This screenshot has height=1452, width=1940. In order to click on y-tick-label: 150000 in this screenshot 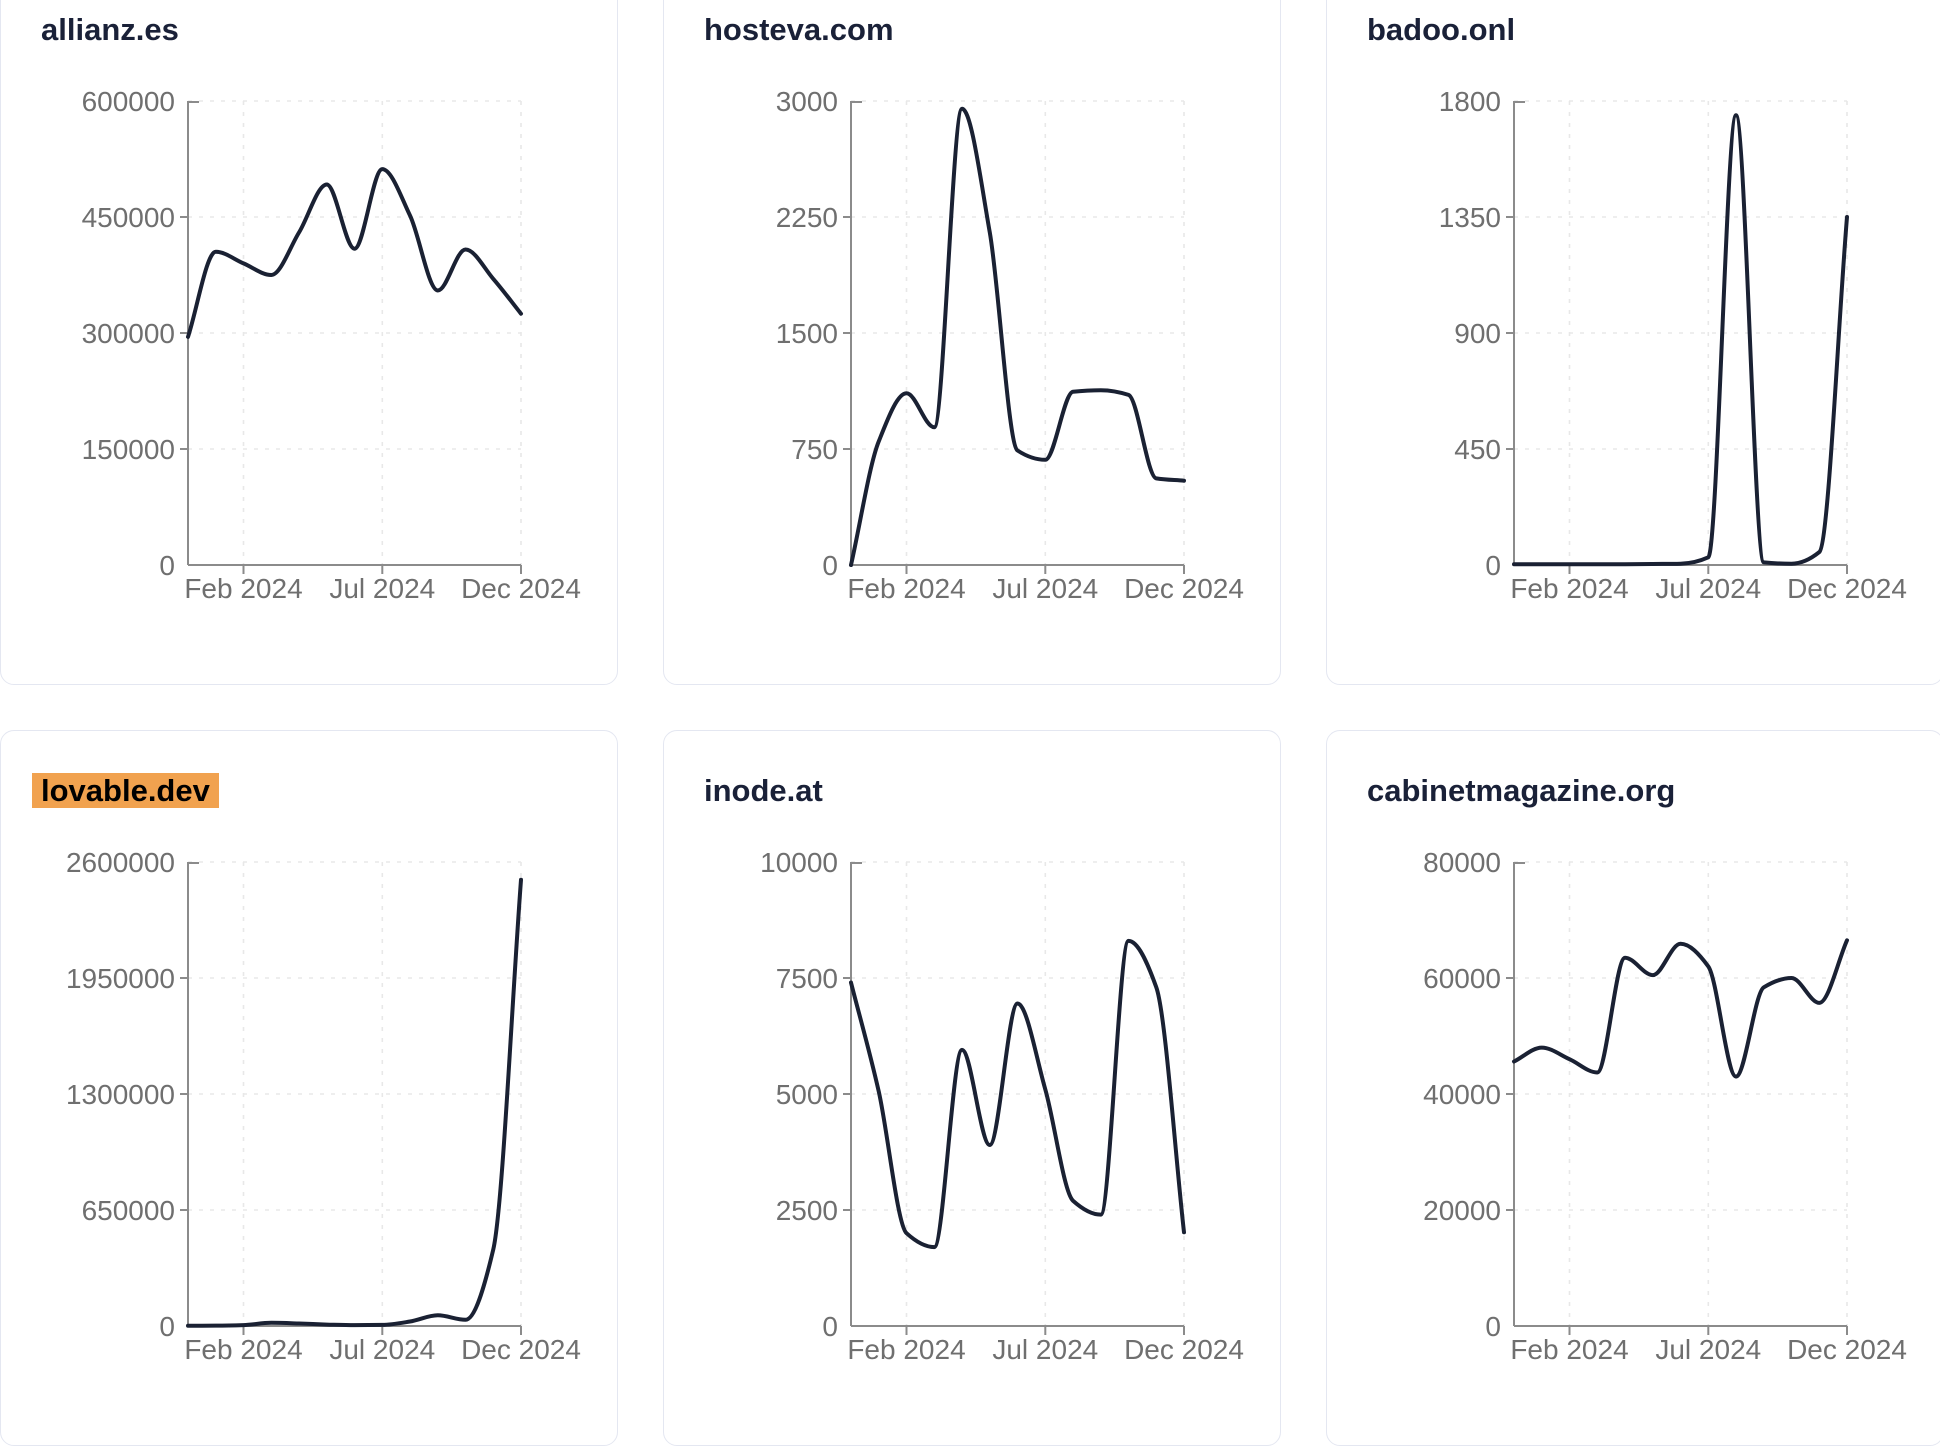, I will do `click(128, 449)`.